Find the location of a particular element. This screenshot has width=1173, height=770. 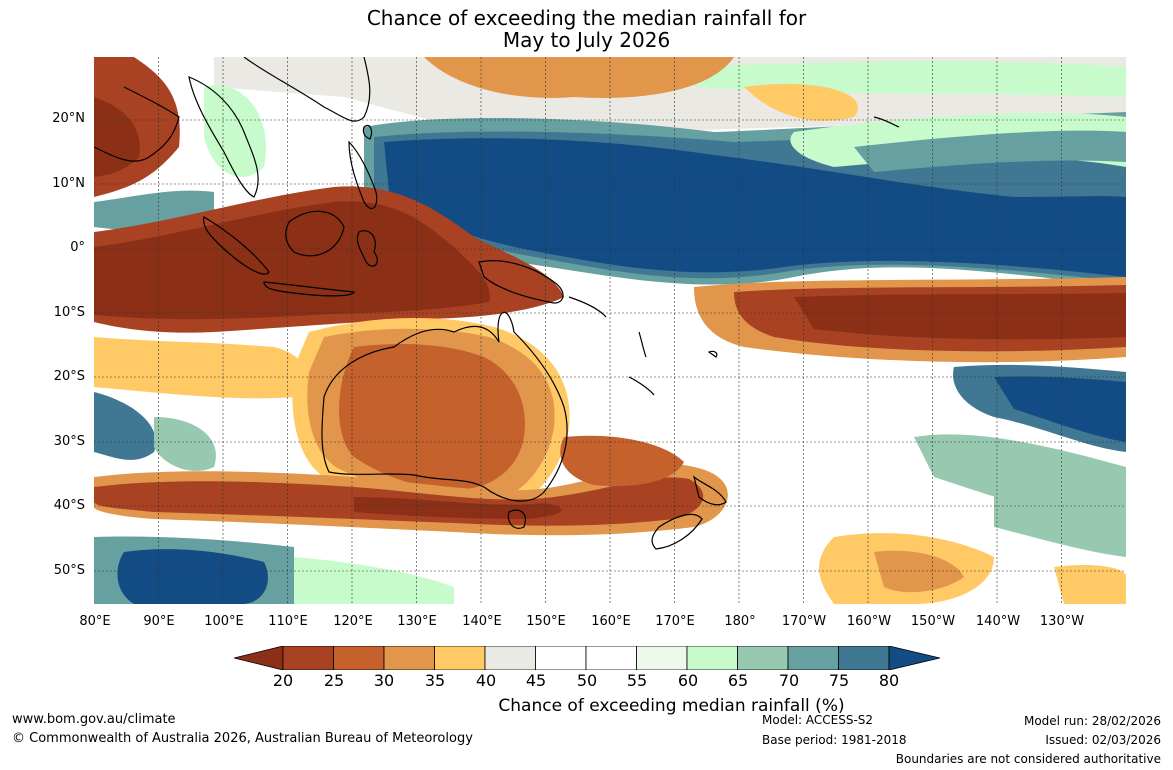

lon-label-150w: 150°W is located at coordinates (933, 621).